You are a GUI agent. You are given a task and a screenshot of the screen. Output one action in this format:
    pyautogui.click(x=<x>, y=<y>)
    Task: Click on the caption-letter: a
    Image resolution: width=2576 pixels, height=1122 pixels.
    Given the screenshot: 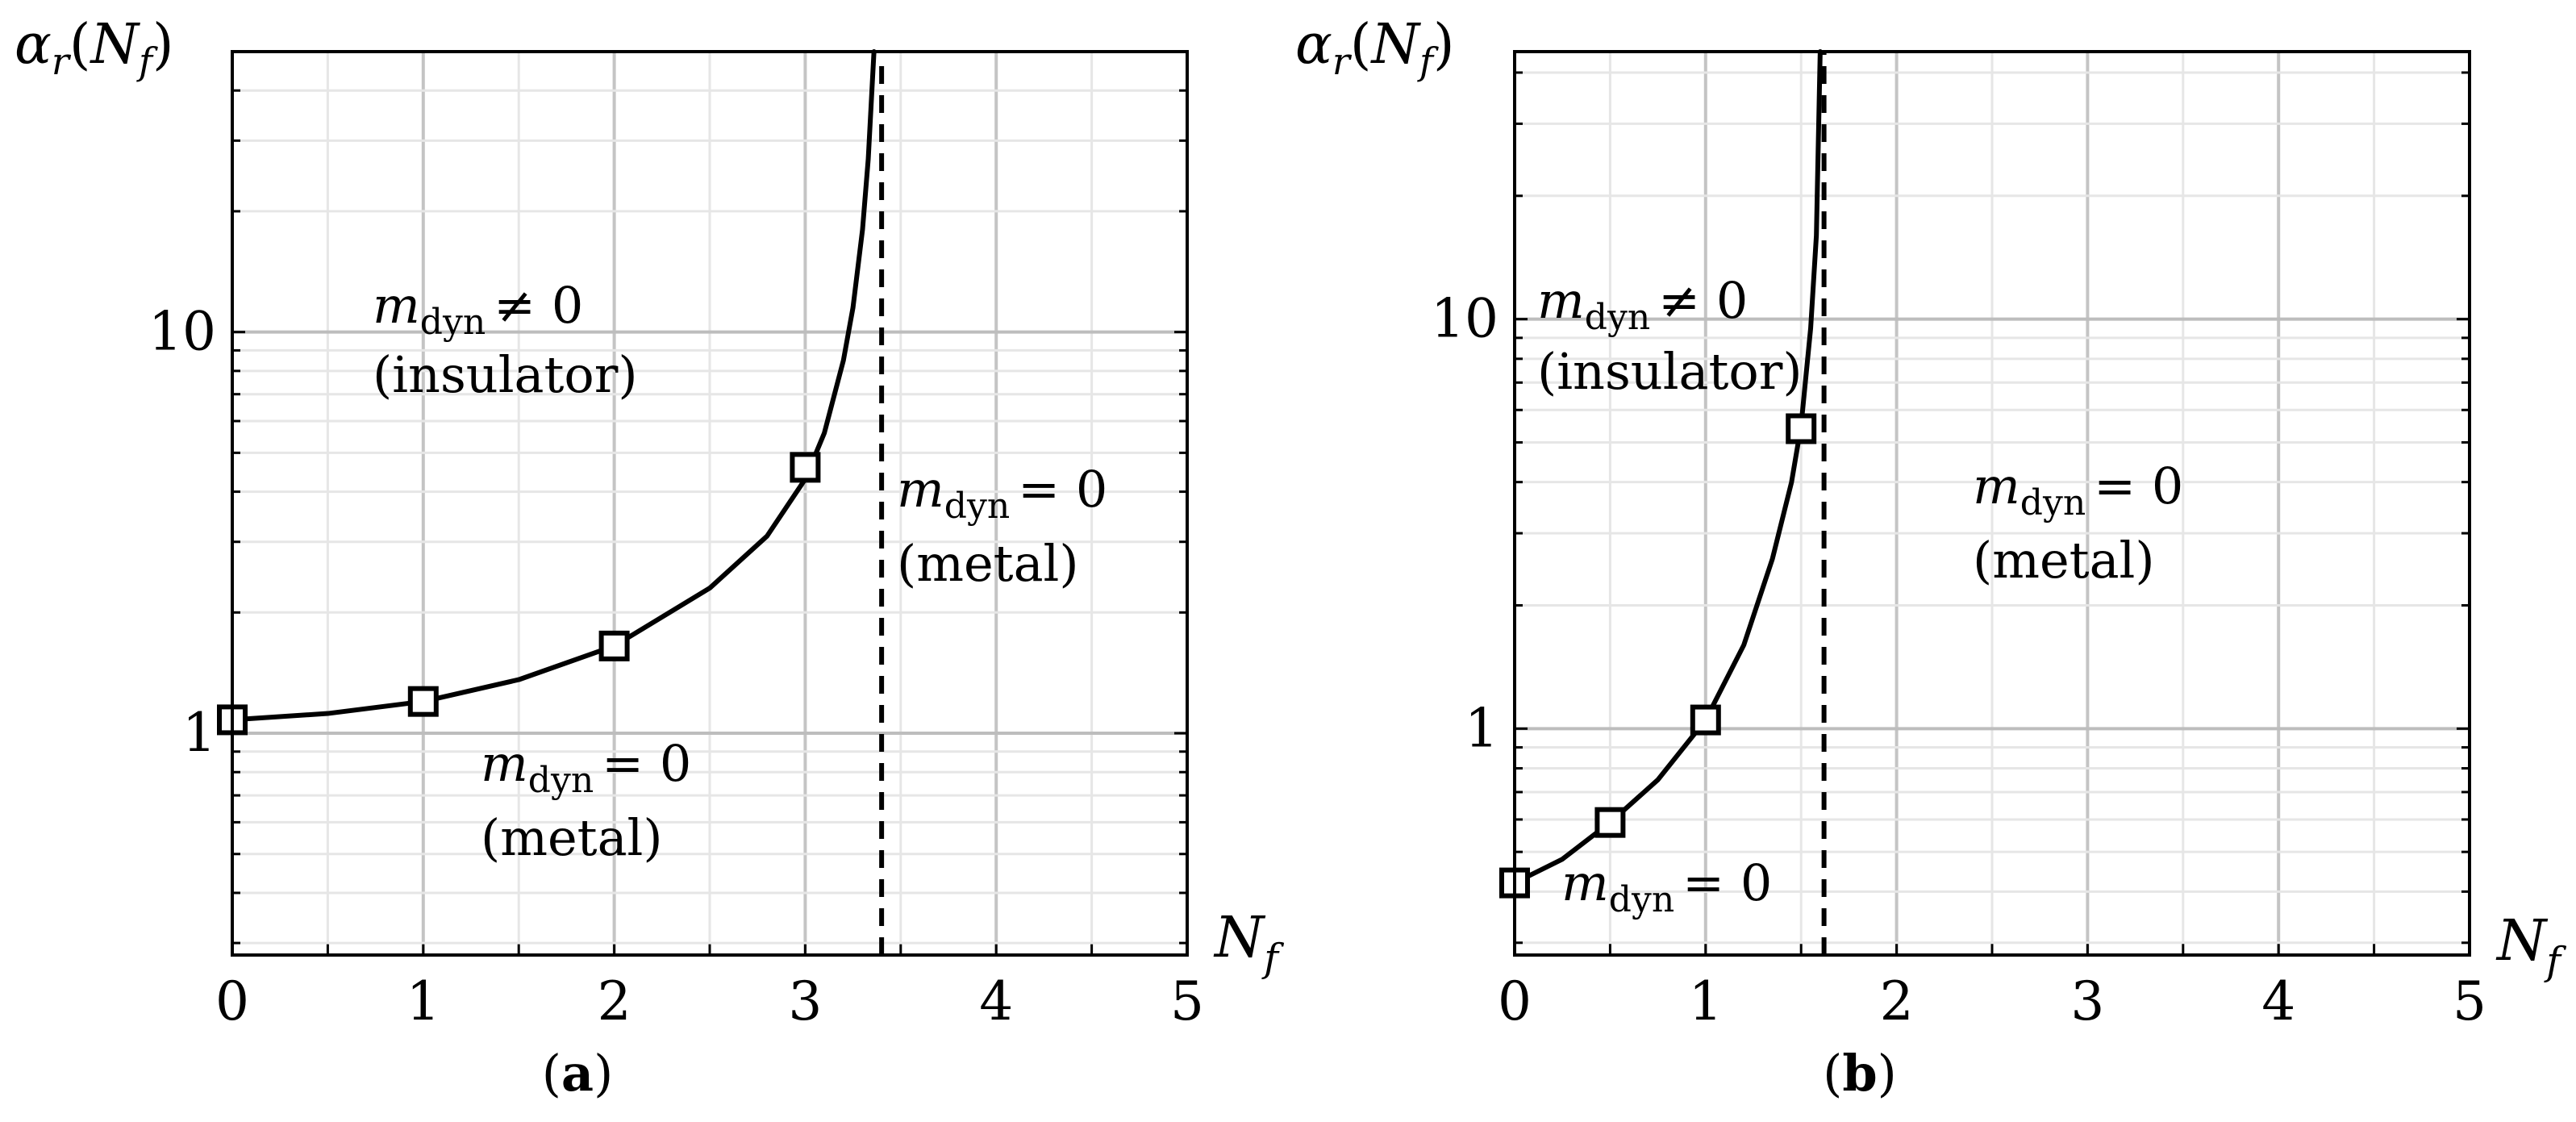 What is the action you would take?
    pyautogui.click(x=577, y=1073)
    